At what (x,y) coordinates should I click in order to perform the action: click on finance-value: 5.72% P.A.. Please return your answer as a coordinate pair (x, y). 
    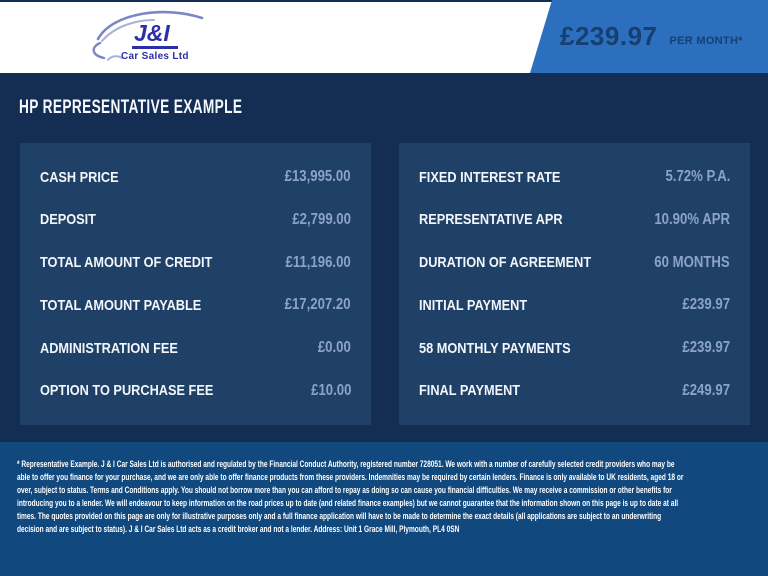
    Looking at the image, I should click on (697, 176).